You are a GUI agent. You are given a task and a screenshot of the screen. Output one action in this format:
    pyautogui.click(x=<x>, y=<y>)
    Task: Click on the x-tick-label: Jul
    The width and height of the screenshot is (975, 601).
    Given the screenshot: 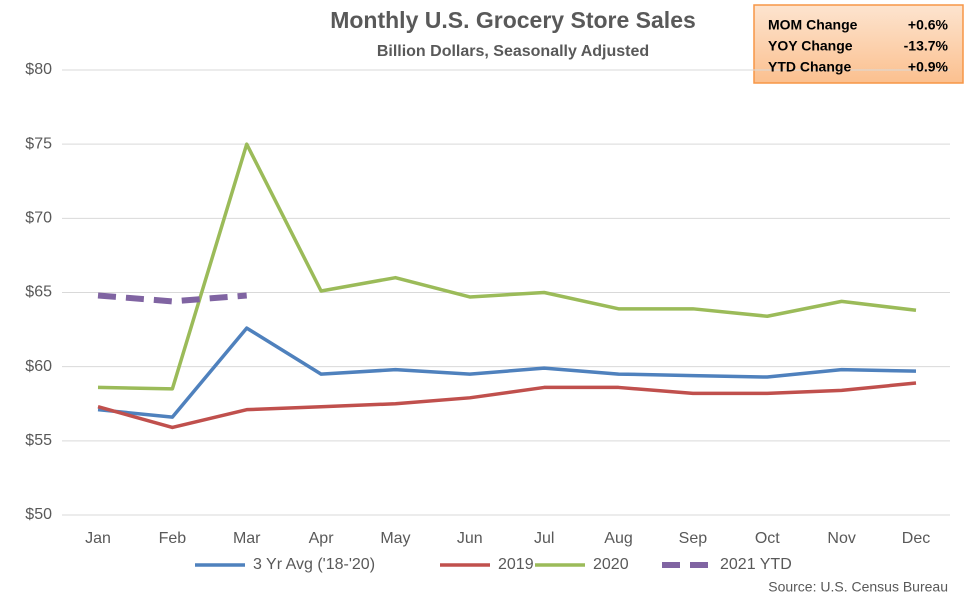 What is the action you would take?
    pyautogui.click(x=544, y=538)
    